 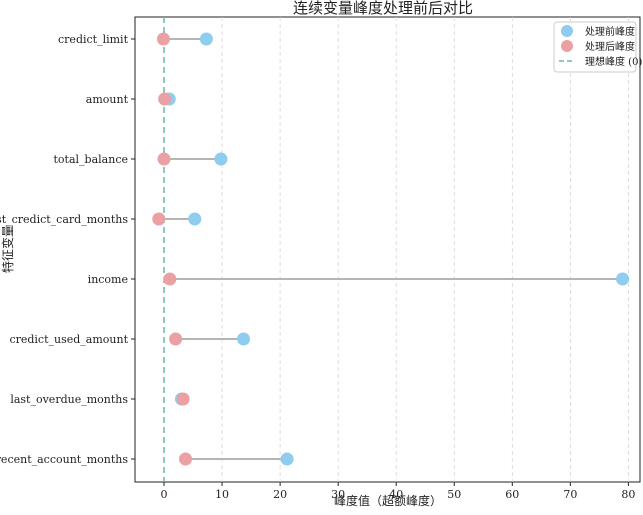 I want to click on legend-label-before: 处理前峰度, so click(x=610, y=31).